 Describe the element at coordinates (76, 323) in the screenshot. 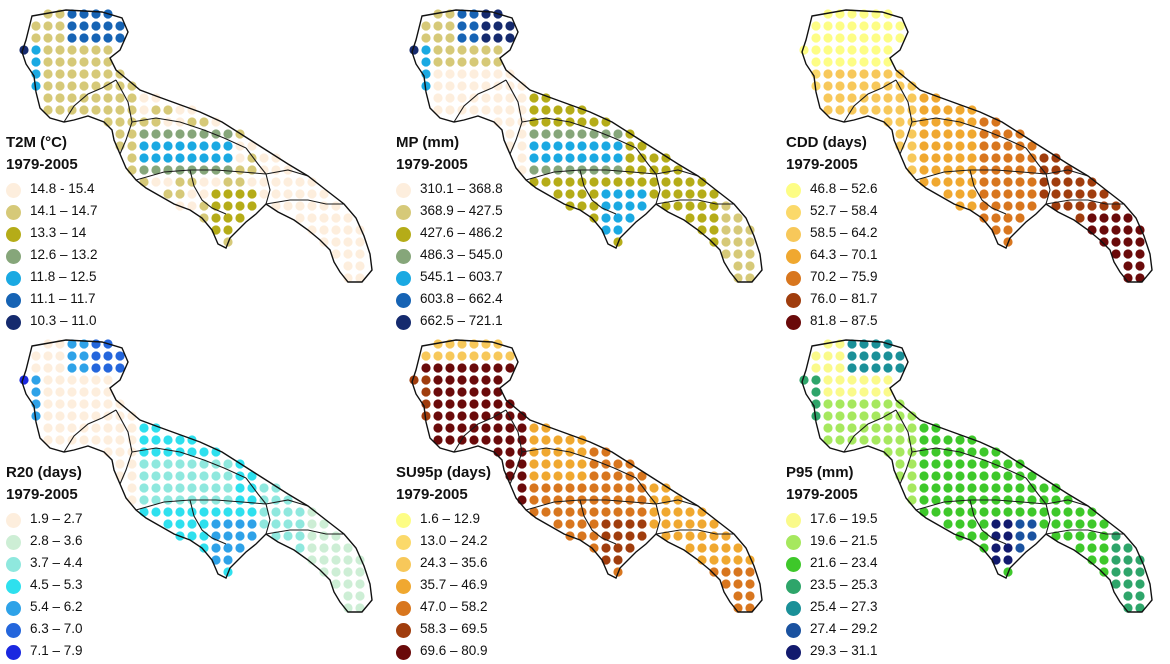

I see `legend-item: 10.3 – 11.0` at that location.